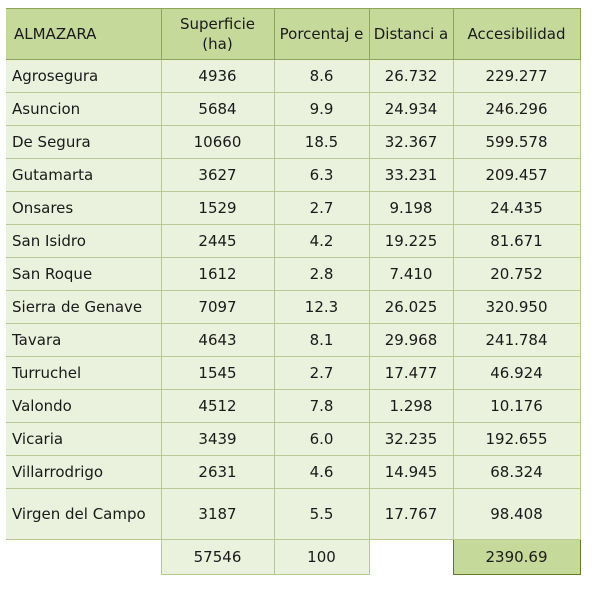 This screenshot has height=600, width=593. I want to click on total-porcentaje: 100, so click(321, 557).